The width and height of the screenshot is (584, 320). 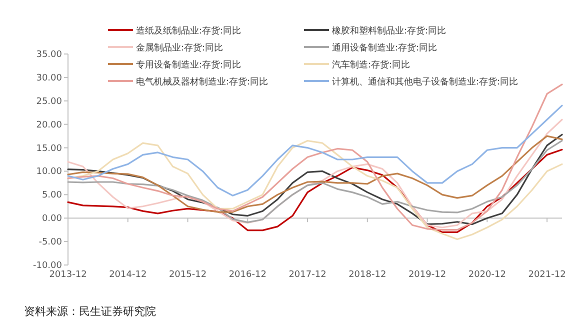 I want to click on x-tick-label: 2016-12, so click(x=247, y=275).